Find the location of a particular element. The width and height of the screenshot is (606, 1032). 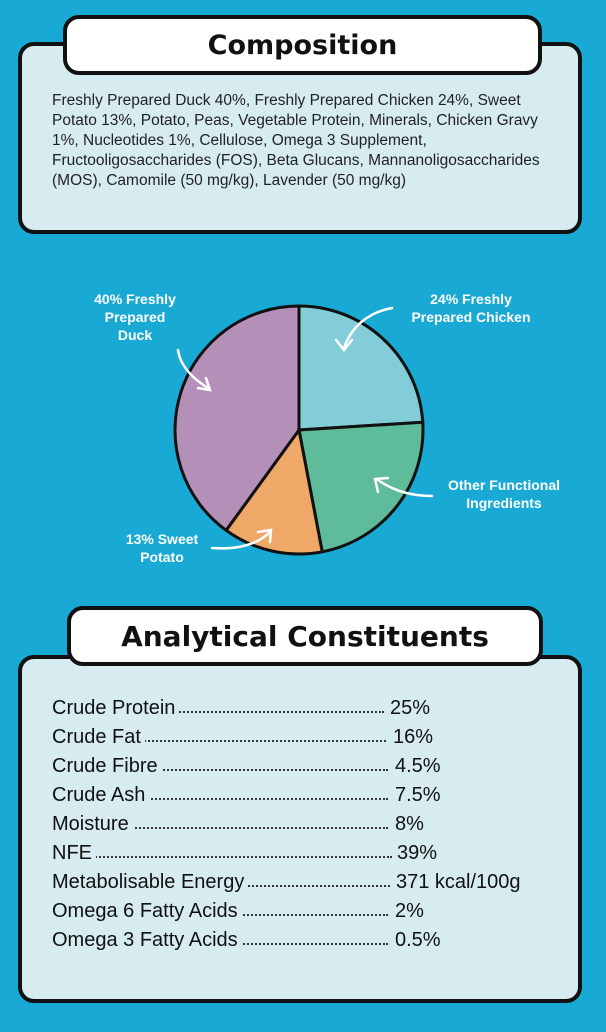

chicken-arrowhead is located at coordinates (344, 345).